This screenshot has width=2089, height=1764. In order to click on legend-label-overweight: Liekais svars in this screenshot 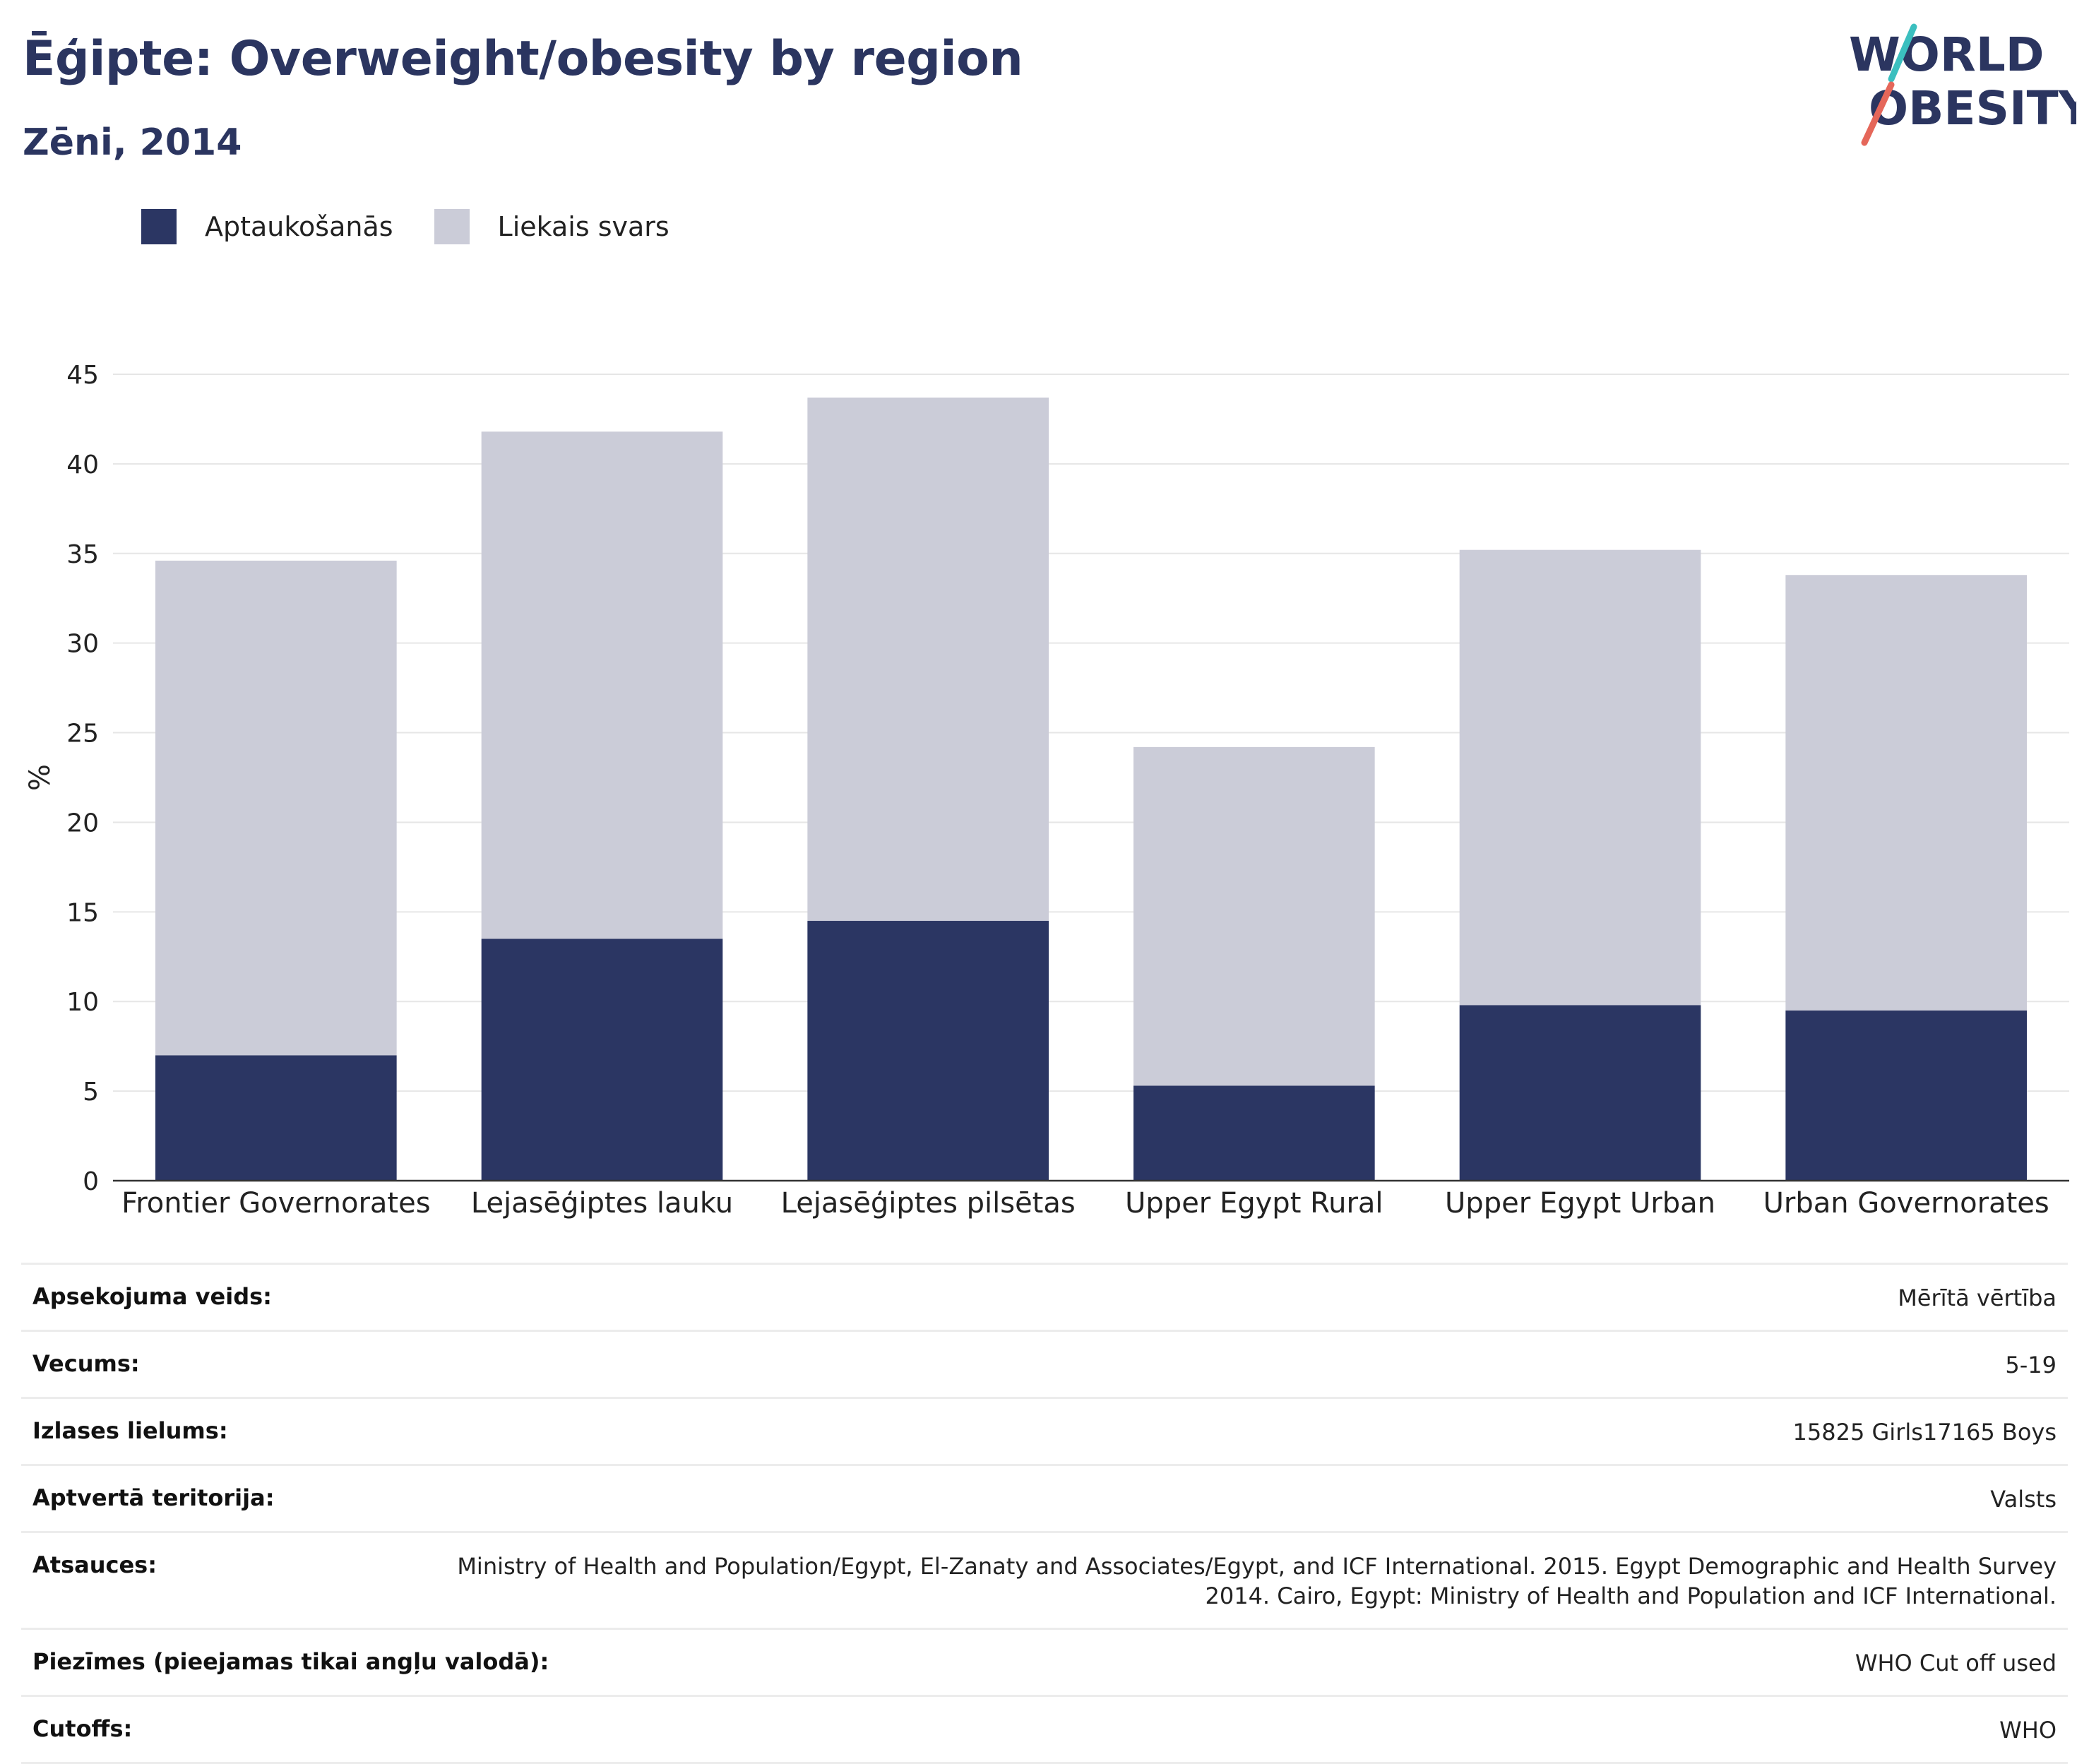, I will do `click(583, 226)`.